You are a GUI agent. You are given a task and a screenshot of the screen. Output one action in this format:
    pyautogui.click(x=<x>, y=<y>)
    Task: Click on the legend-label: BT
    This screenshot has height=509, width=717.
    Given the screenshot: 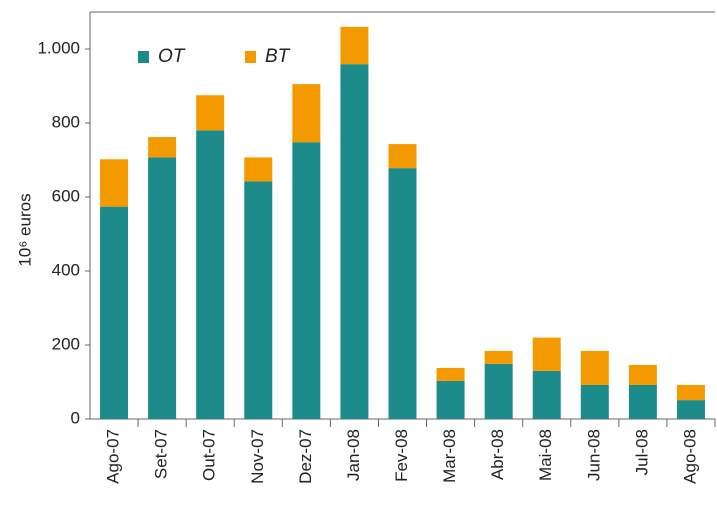 What is the action you would take?
    pyautogui.click(x=278, y=56)
    